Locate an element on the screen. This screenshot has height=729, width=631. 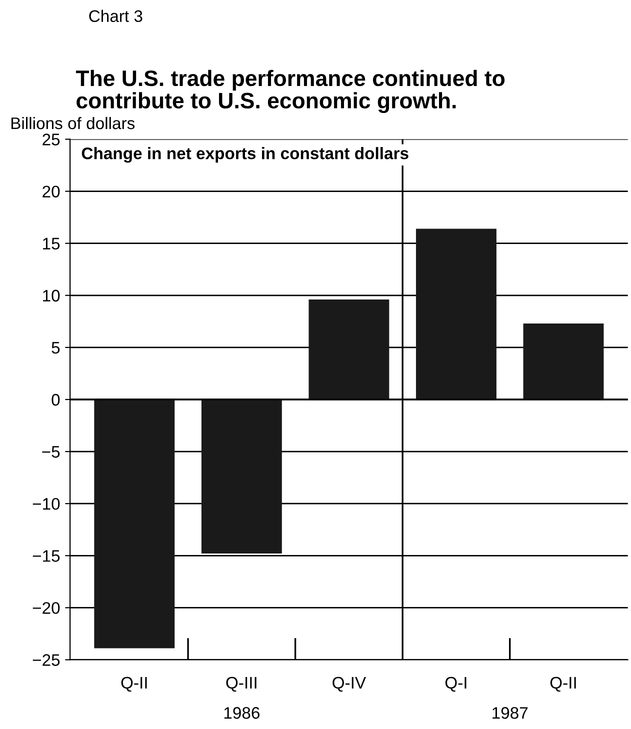
text: 1986 is located at coordinates (242, 713).